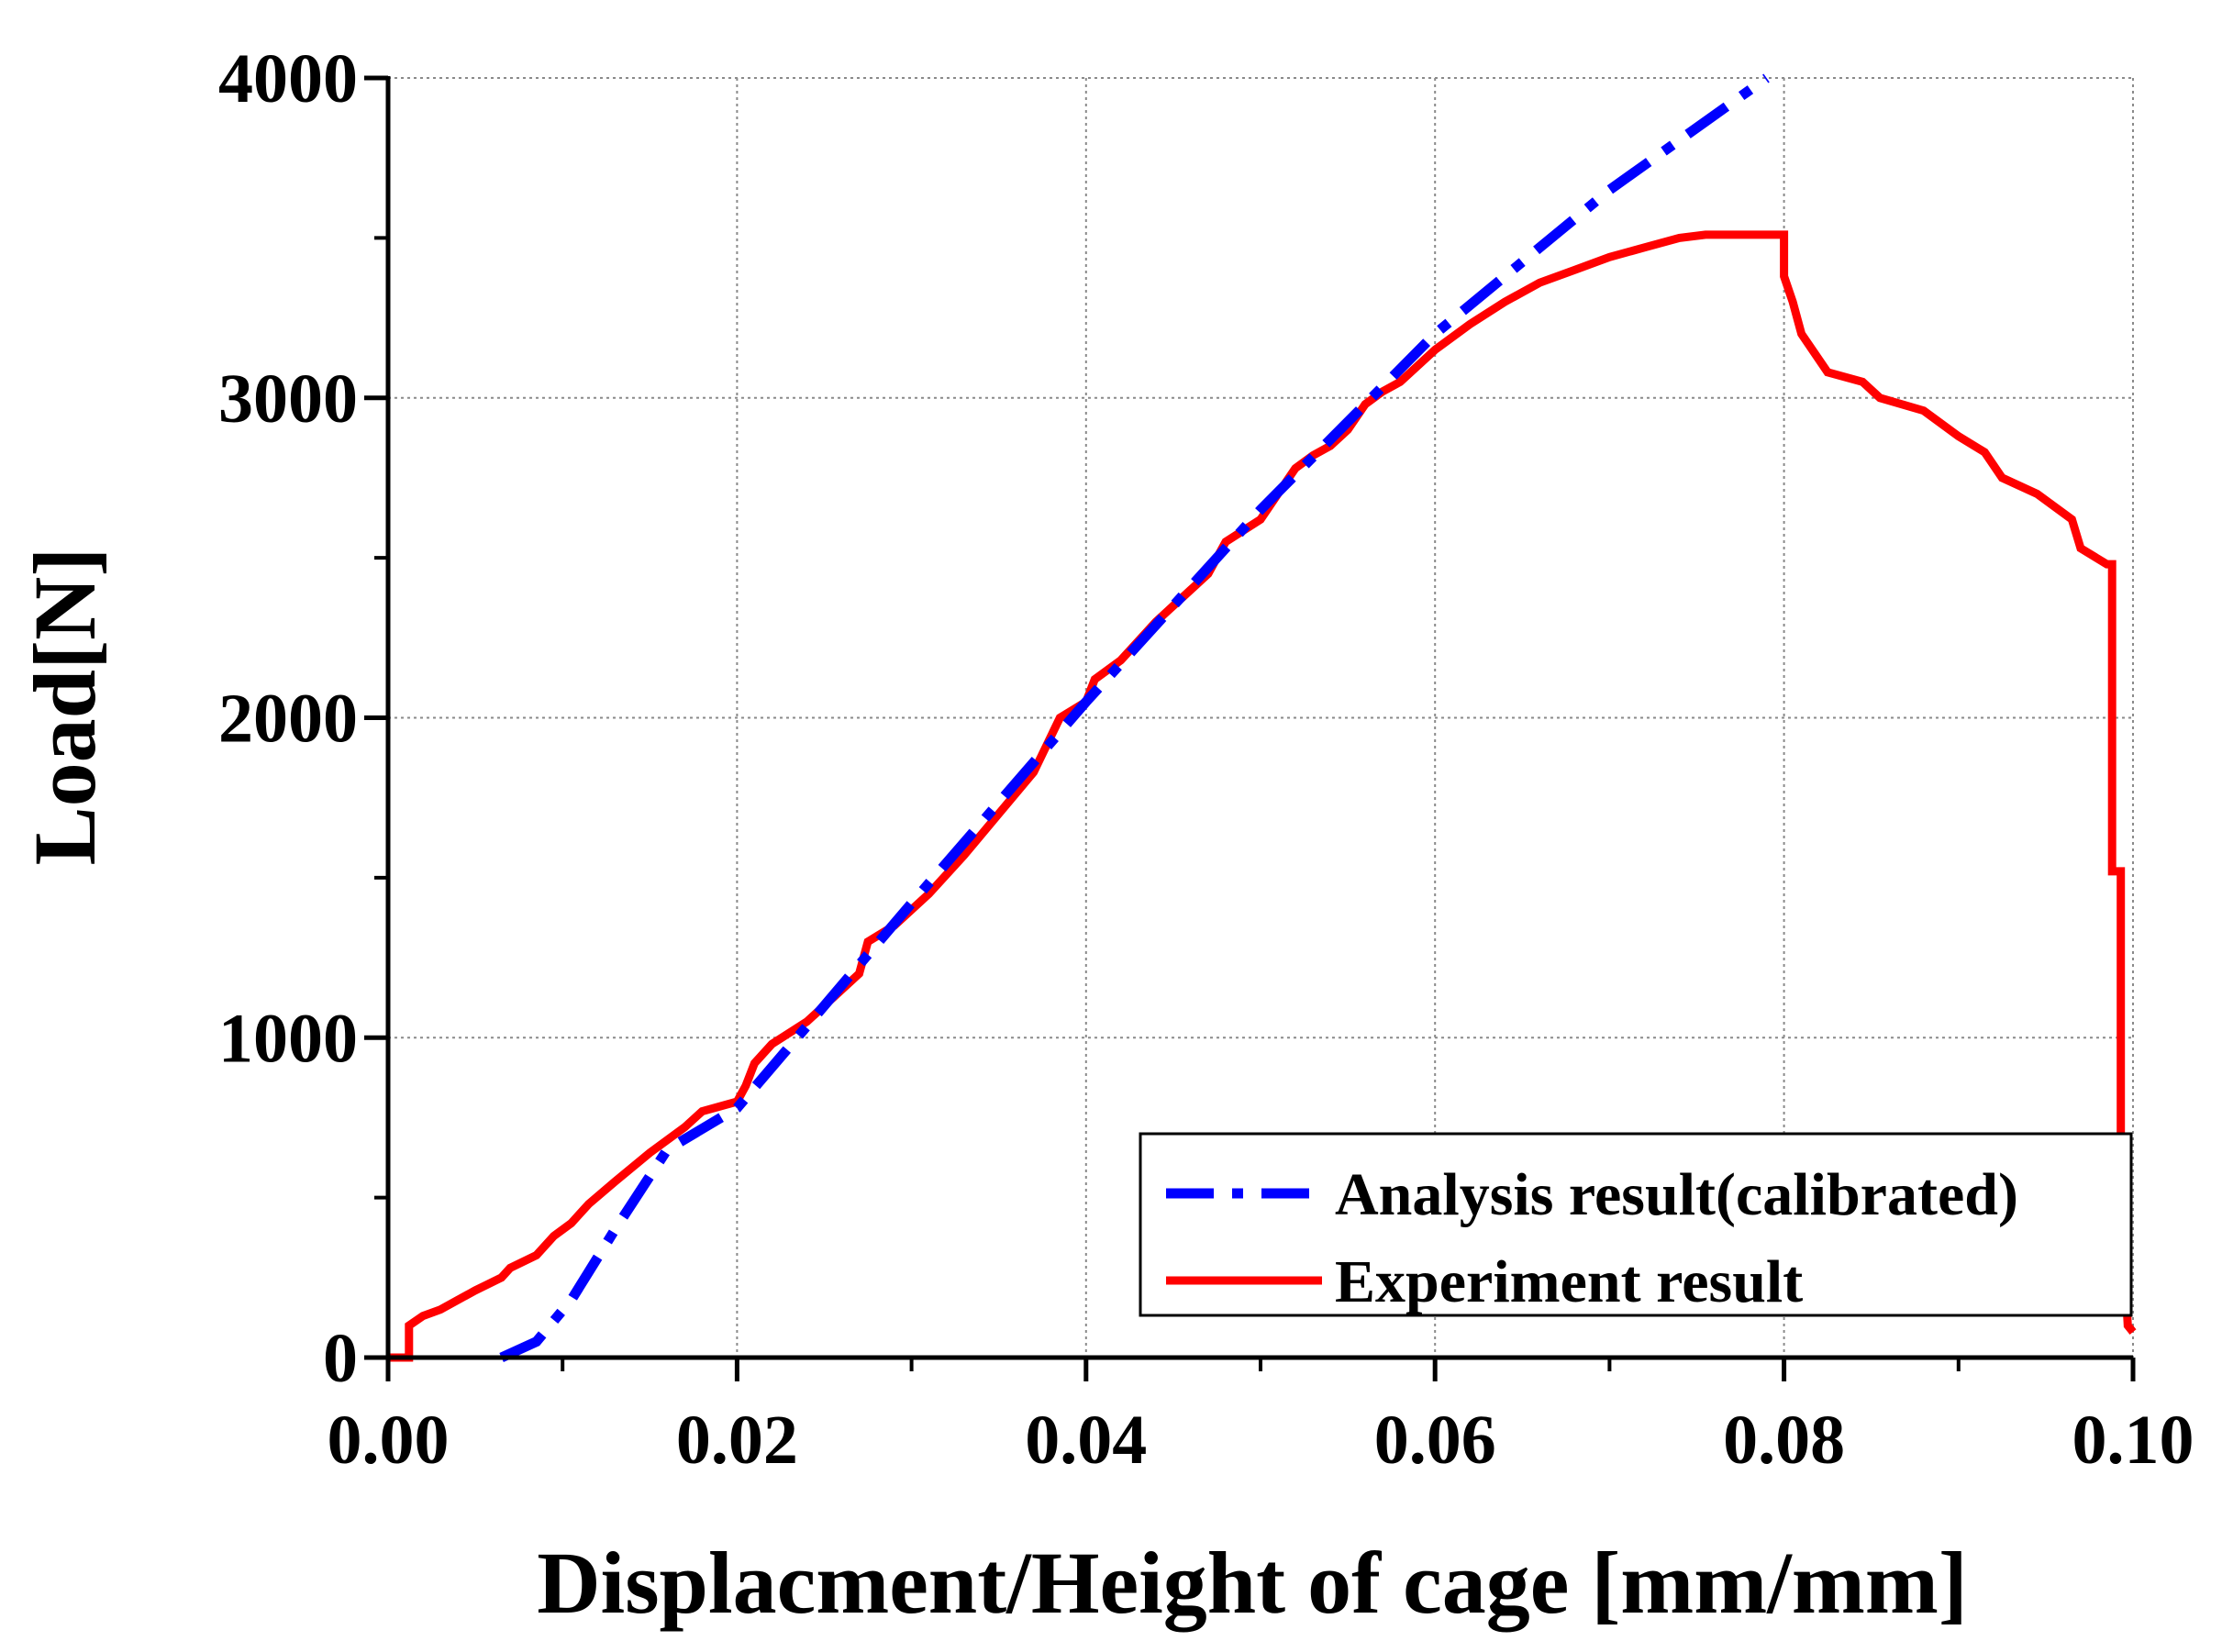 This screenshot has height=1652, width=2222. Describe the element at coordinates (288, 79) in the screenshot. I see `y-tick-label: 4000` at that location.